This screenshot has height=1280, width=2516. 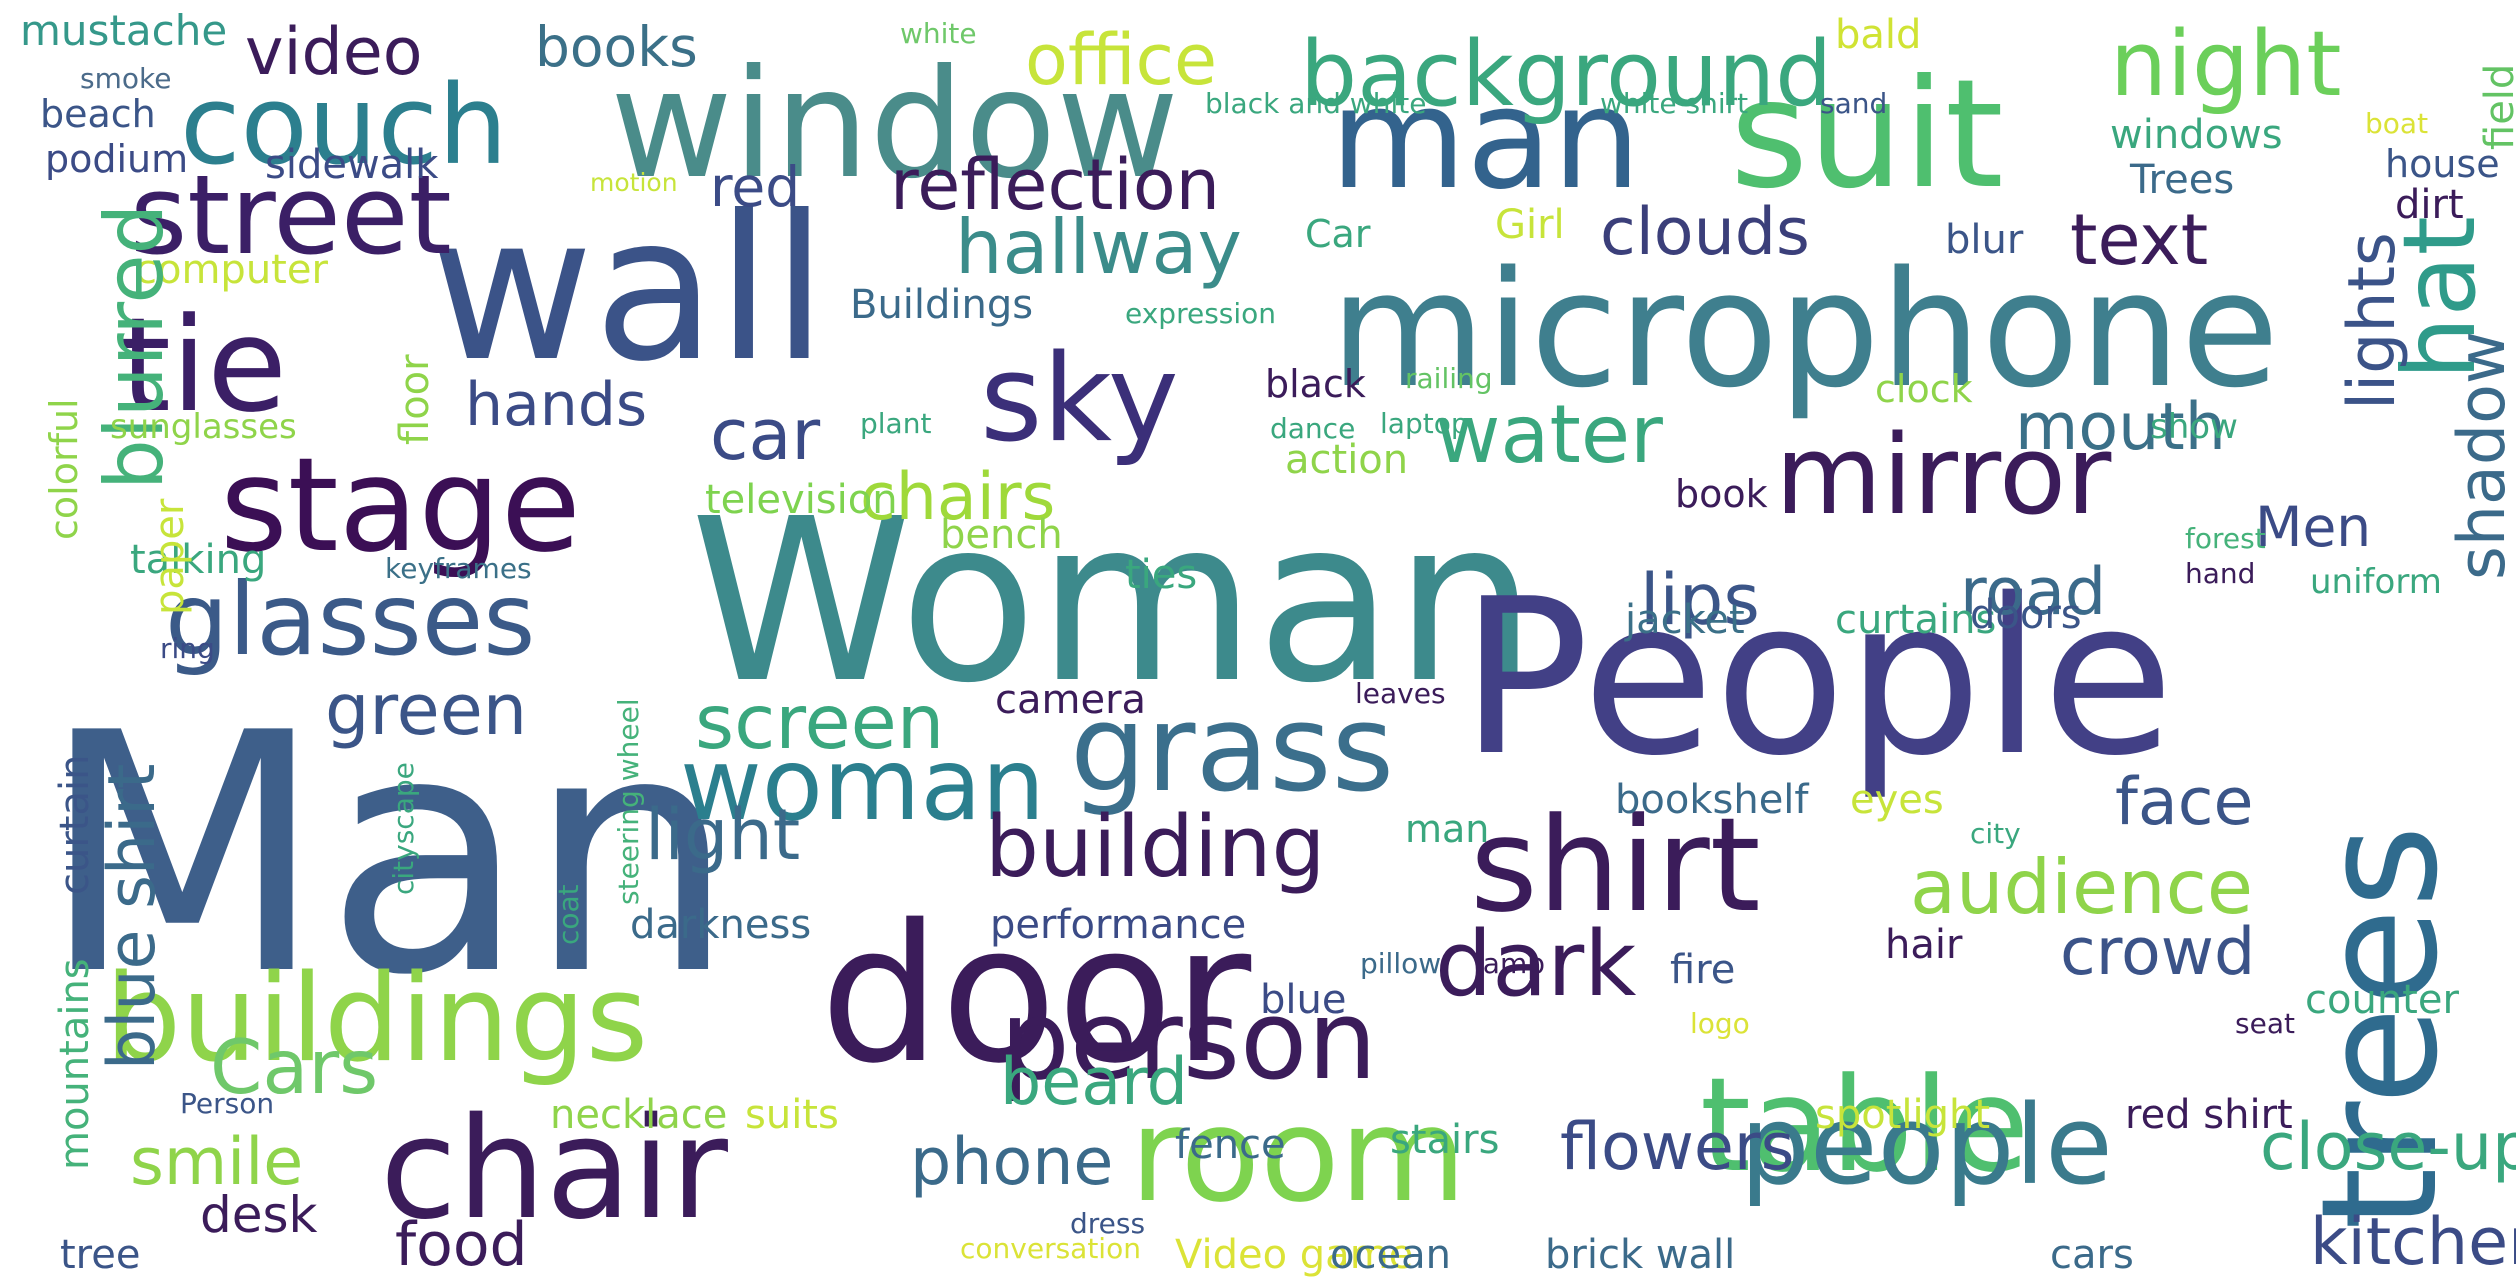 What do you see at coordinates (938, 33) in the screenshot?
I see `cloud-word: white` at bounding box center [938, 33].